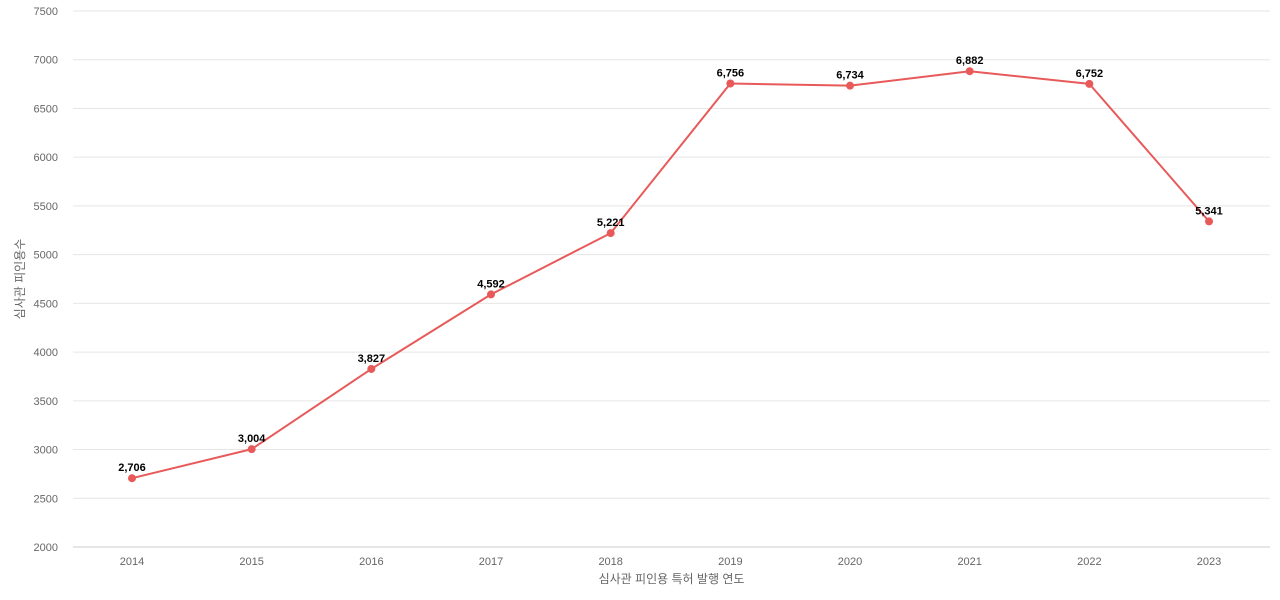 This screenshot has width=1280, height=600. I want to click on data-label: 5,221, so click(611, 223).